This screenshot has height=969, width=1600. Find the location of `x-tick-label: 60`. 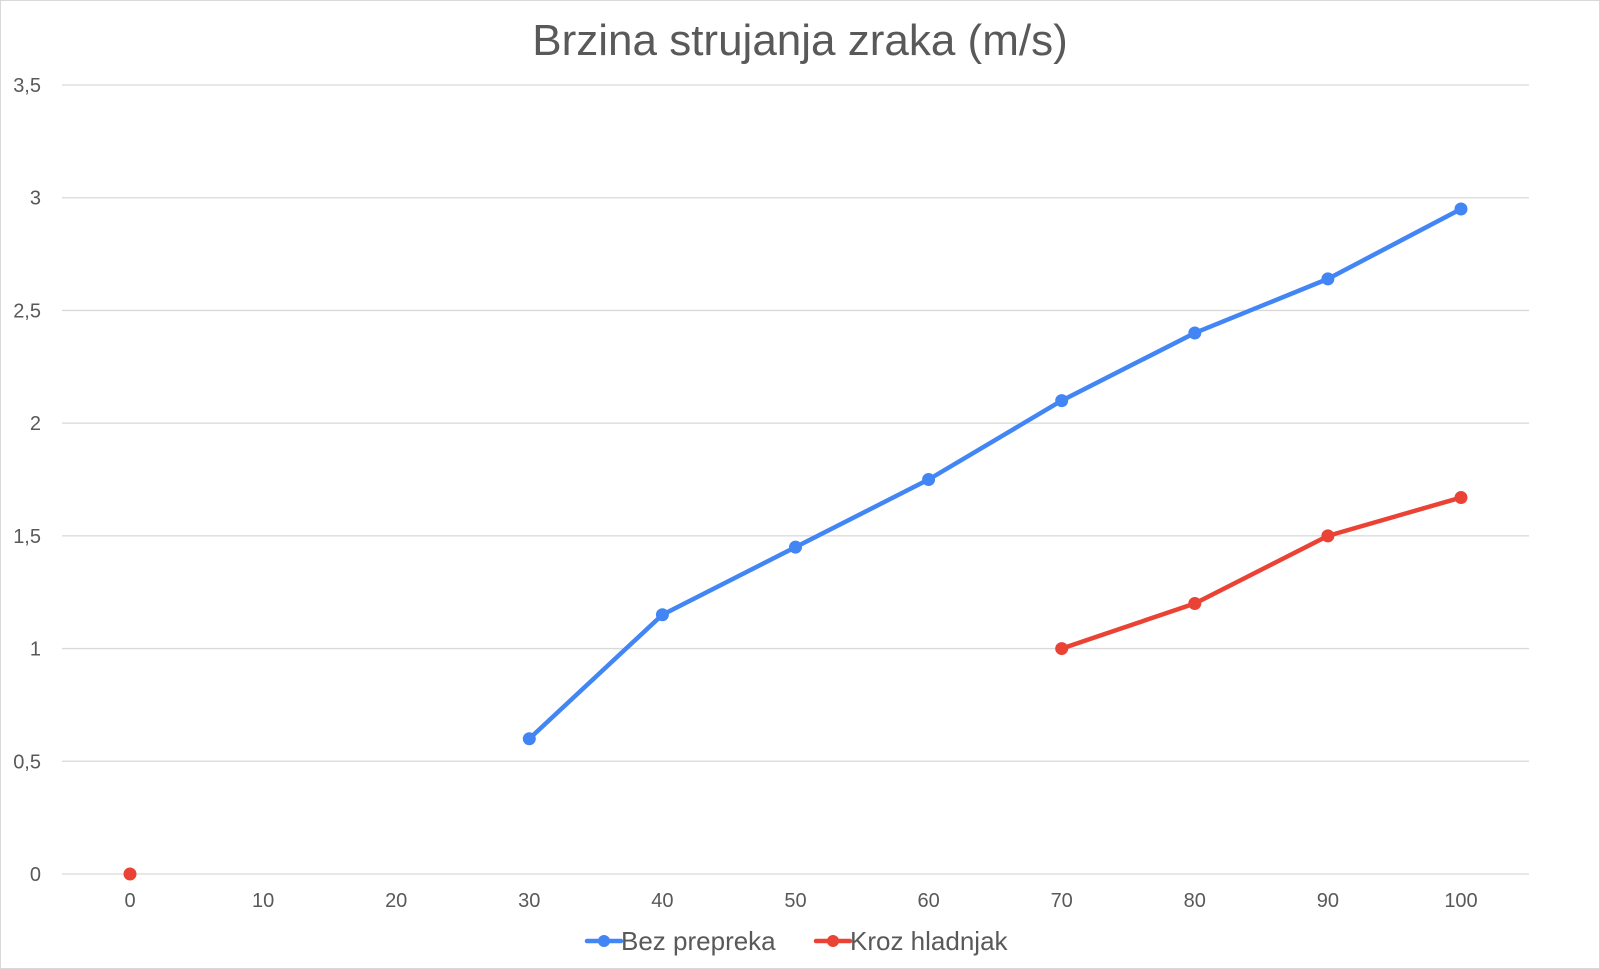

x-tick-label: 60 is located at coordinates (928, 901).